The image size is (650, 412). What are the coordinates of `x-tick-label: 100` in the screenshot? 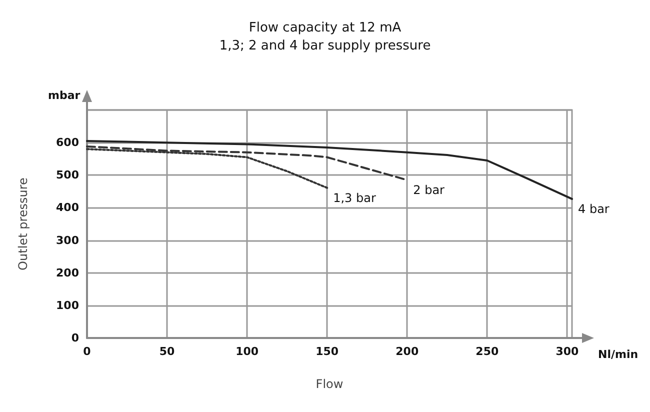 It's located at (247, 351).